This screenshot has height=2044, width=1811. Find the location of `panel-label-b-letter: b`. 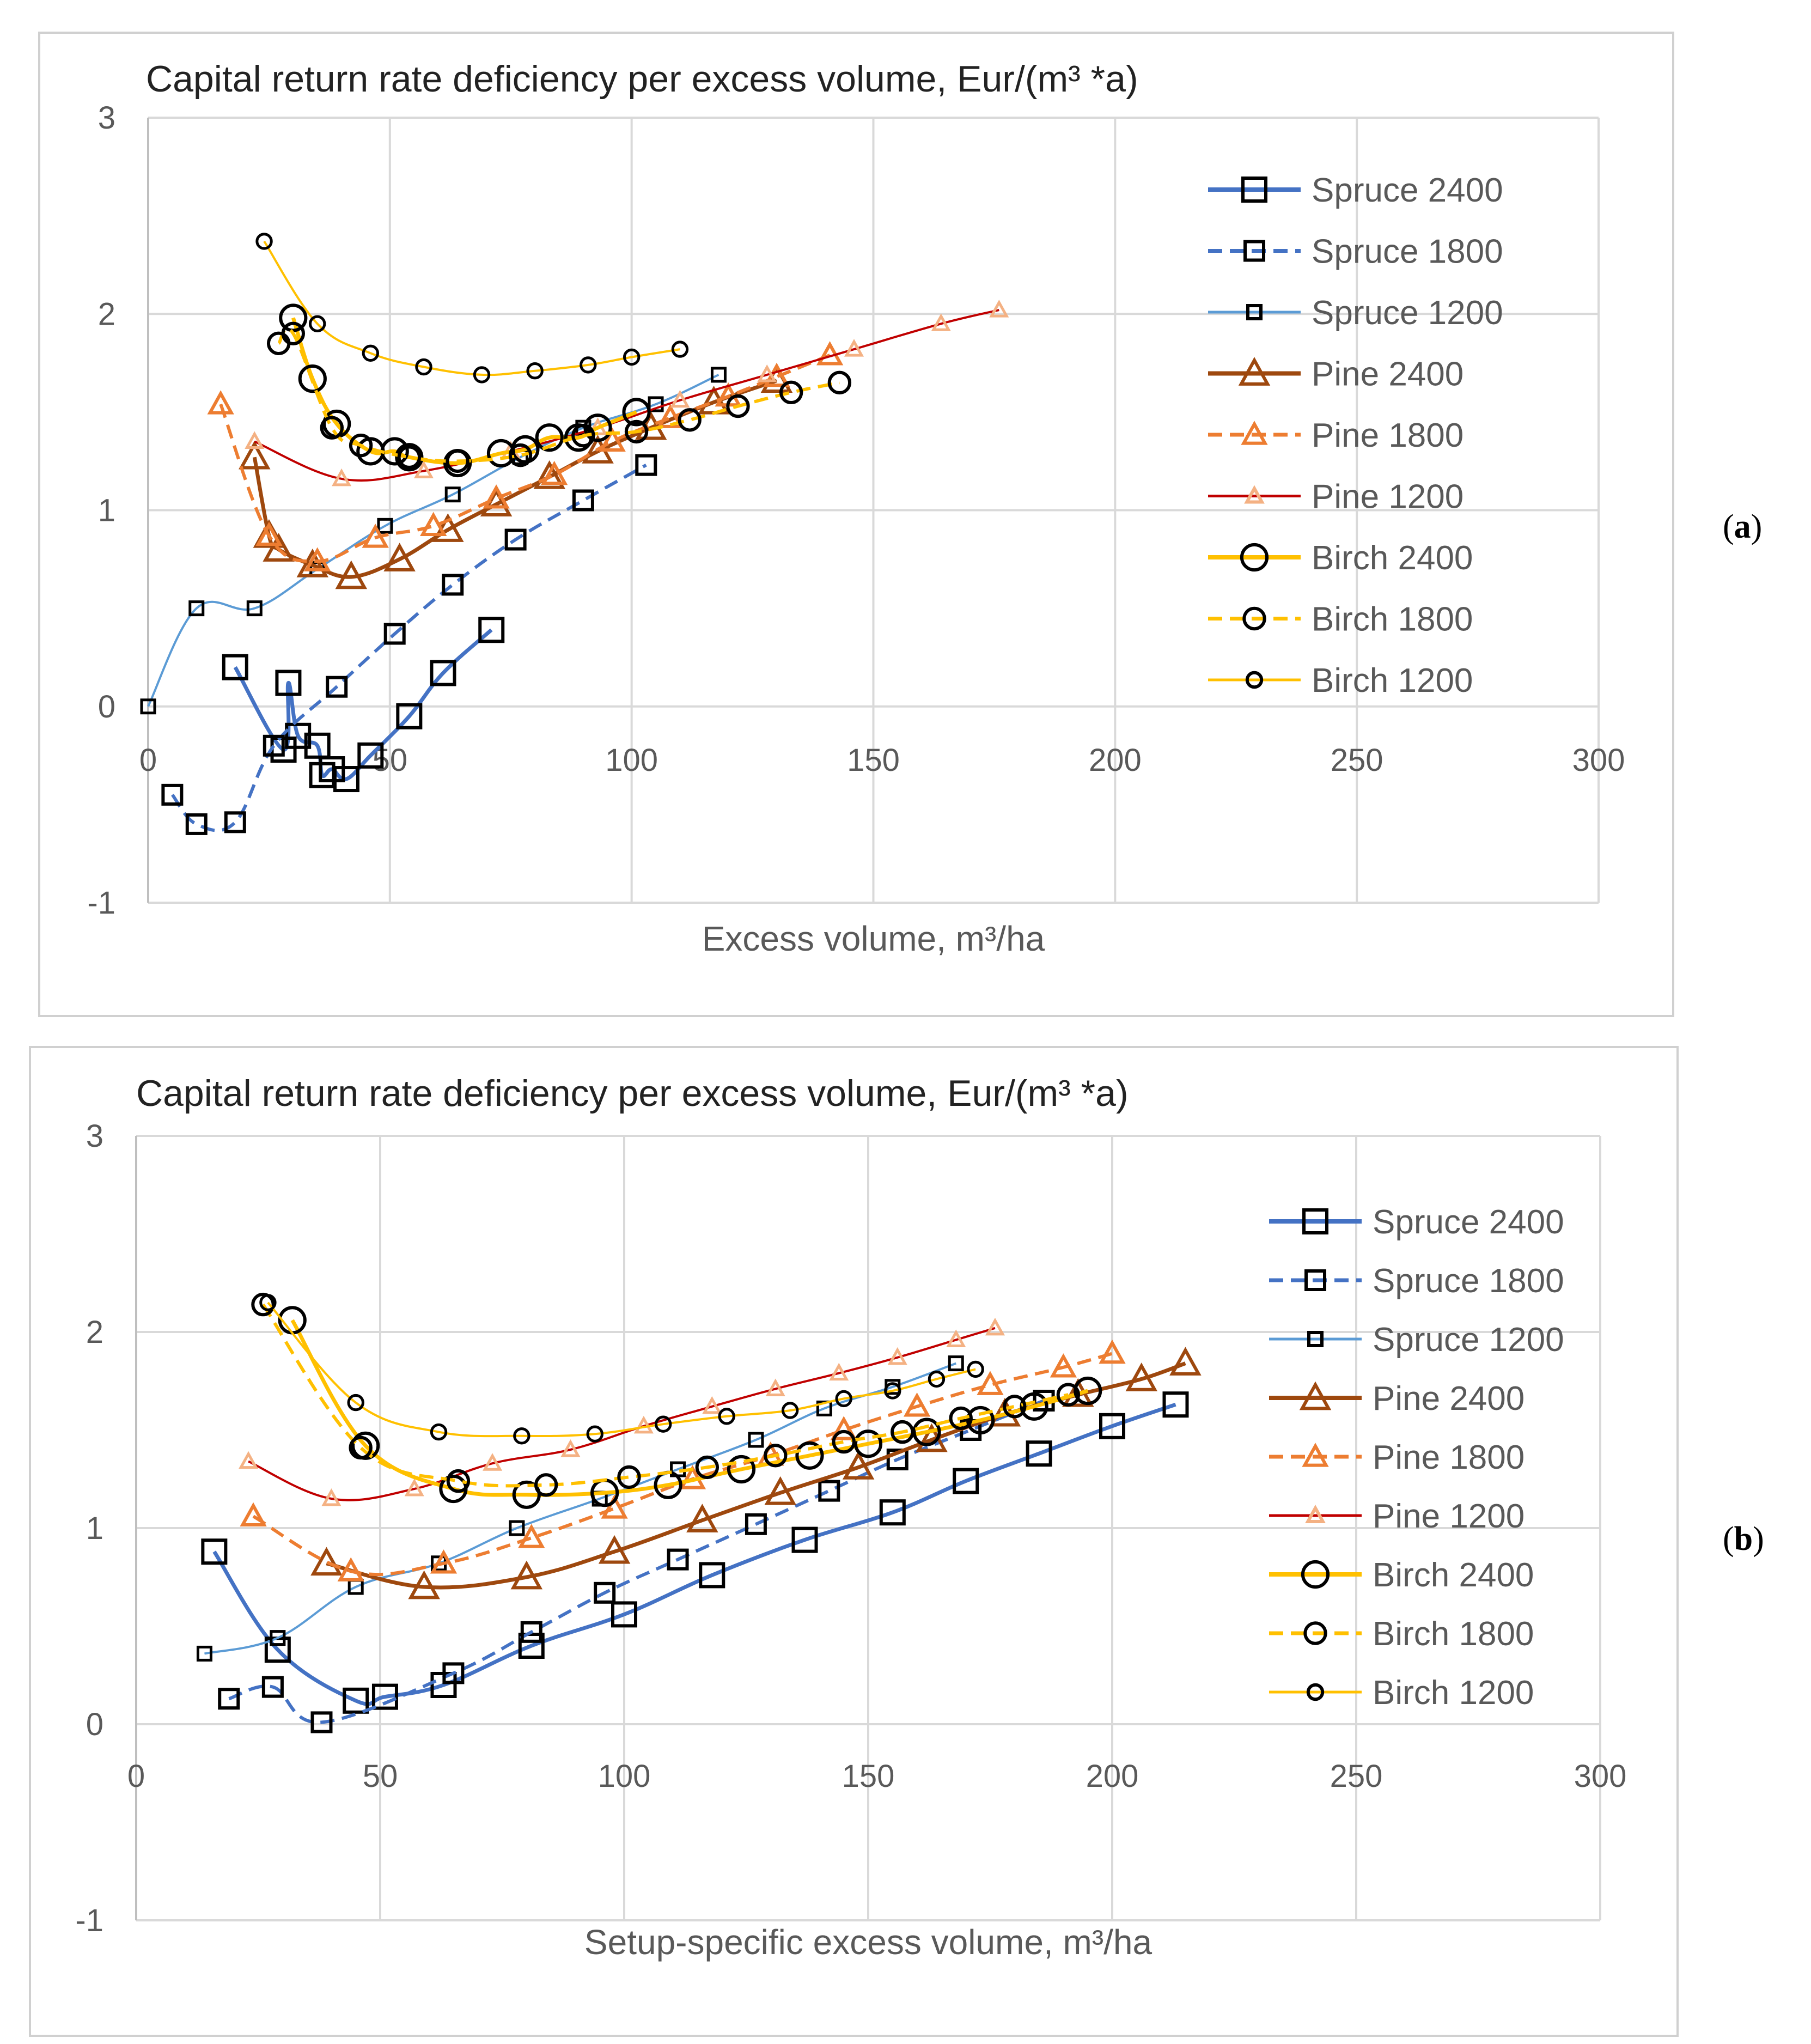

panel-label-b-letter: b is located at coordinates (1743, 1539).